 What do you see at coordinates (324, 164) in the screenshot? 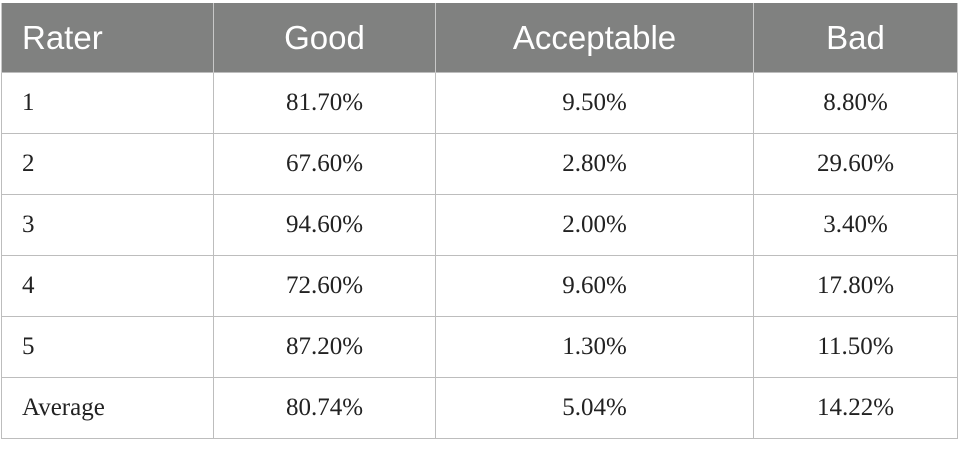
I see `good-cell: 67.60%` at bounding box center [324, 164].